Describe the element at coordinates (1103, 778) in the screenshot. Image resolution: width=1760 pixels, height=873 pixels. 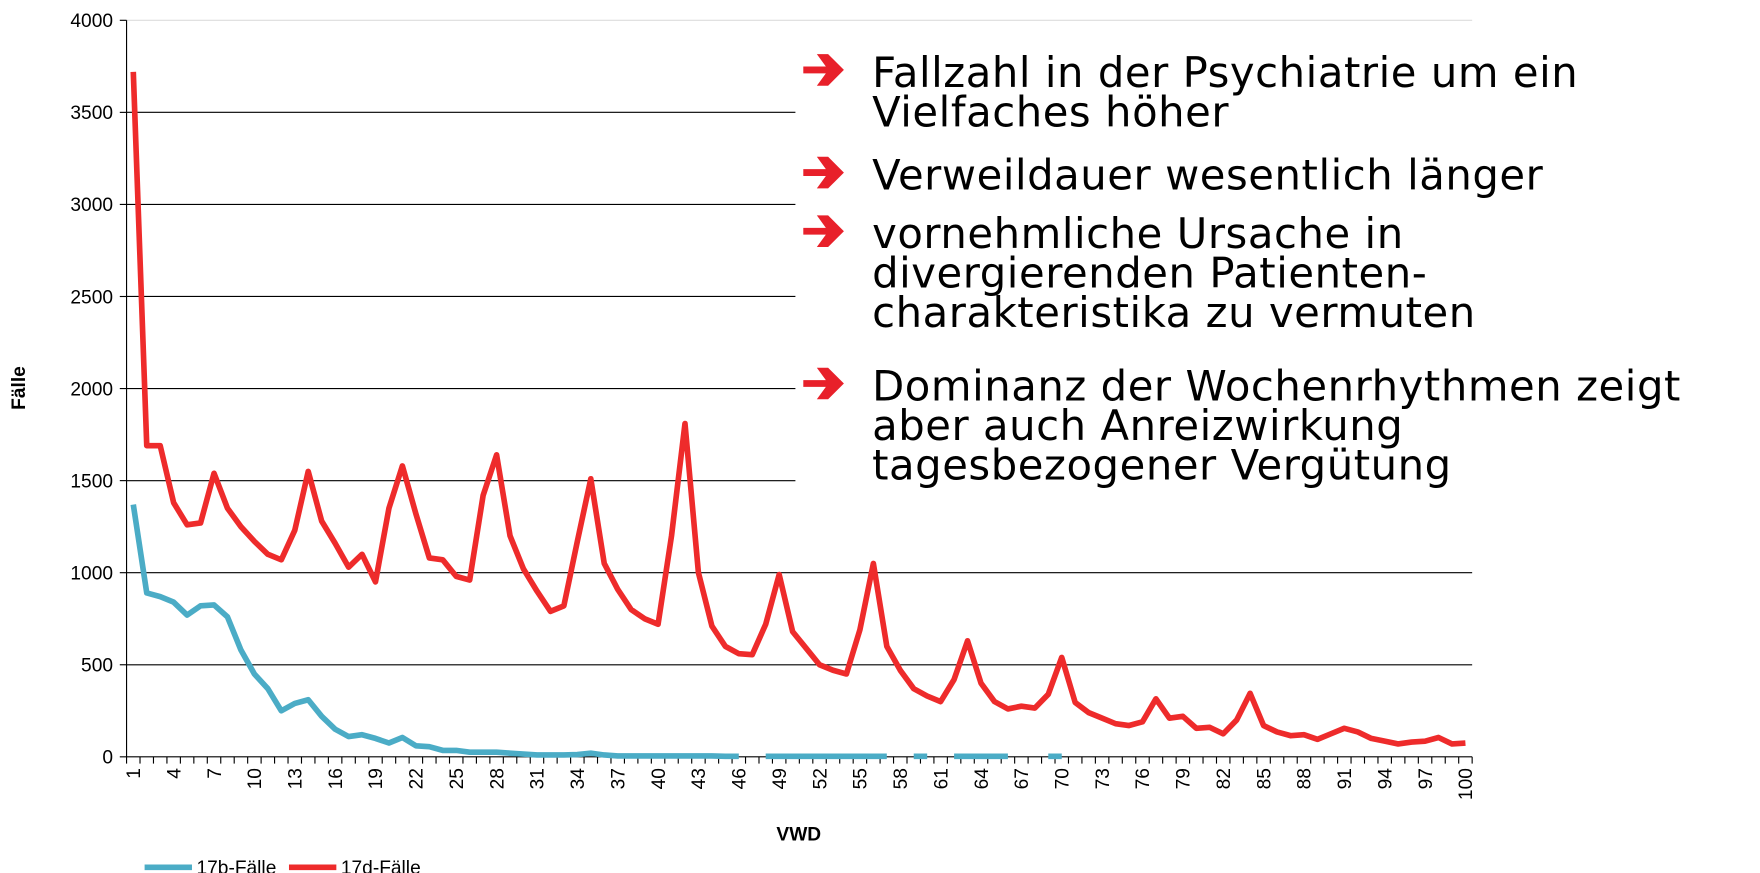
I see `x-tick-label: 73` at that location.